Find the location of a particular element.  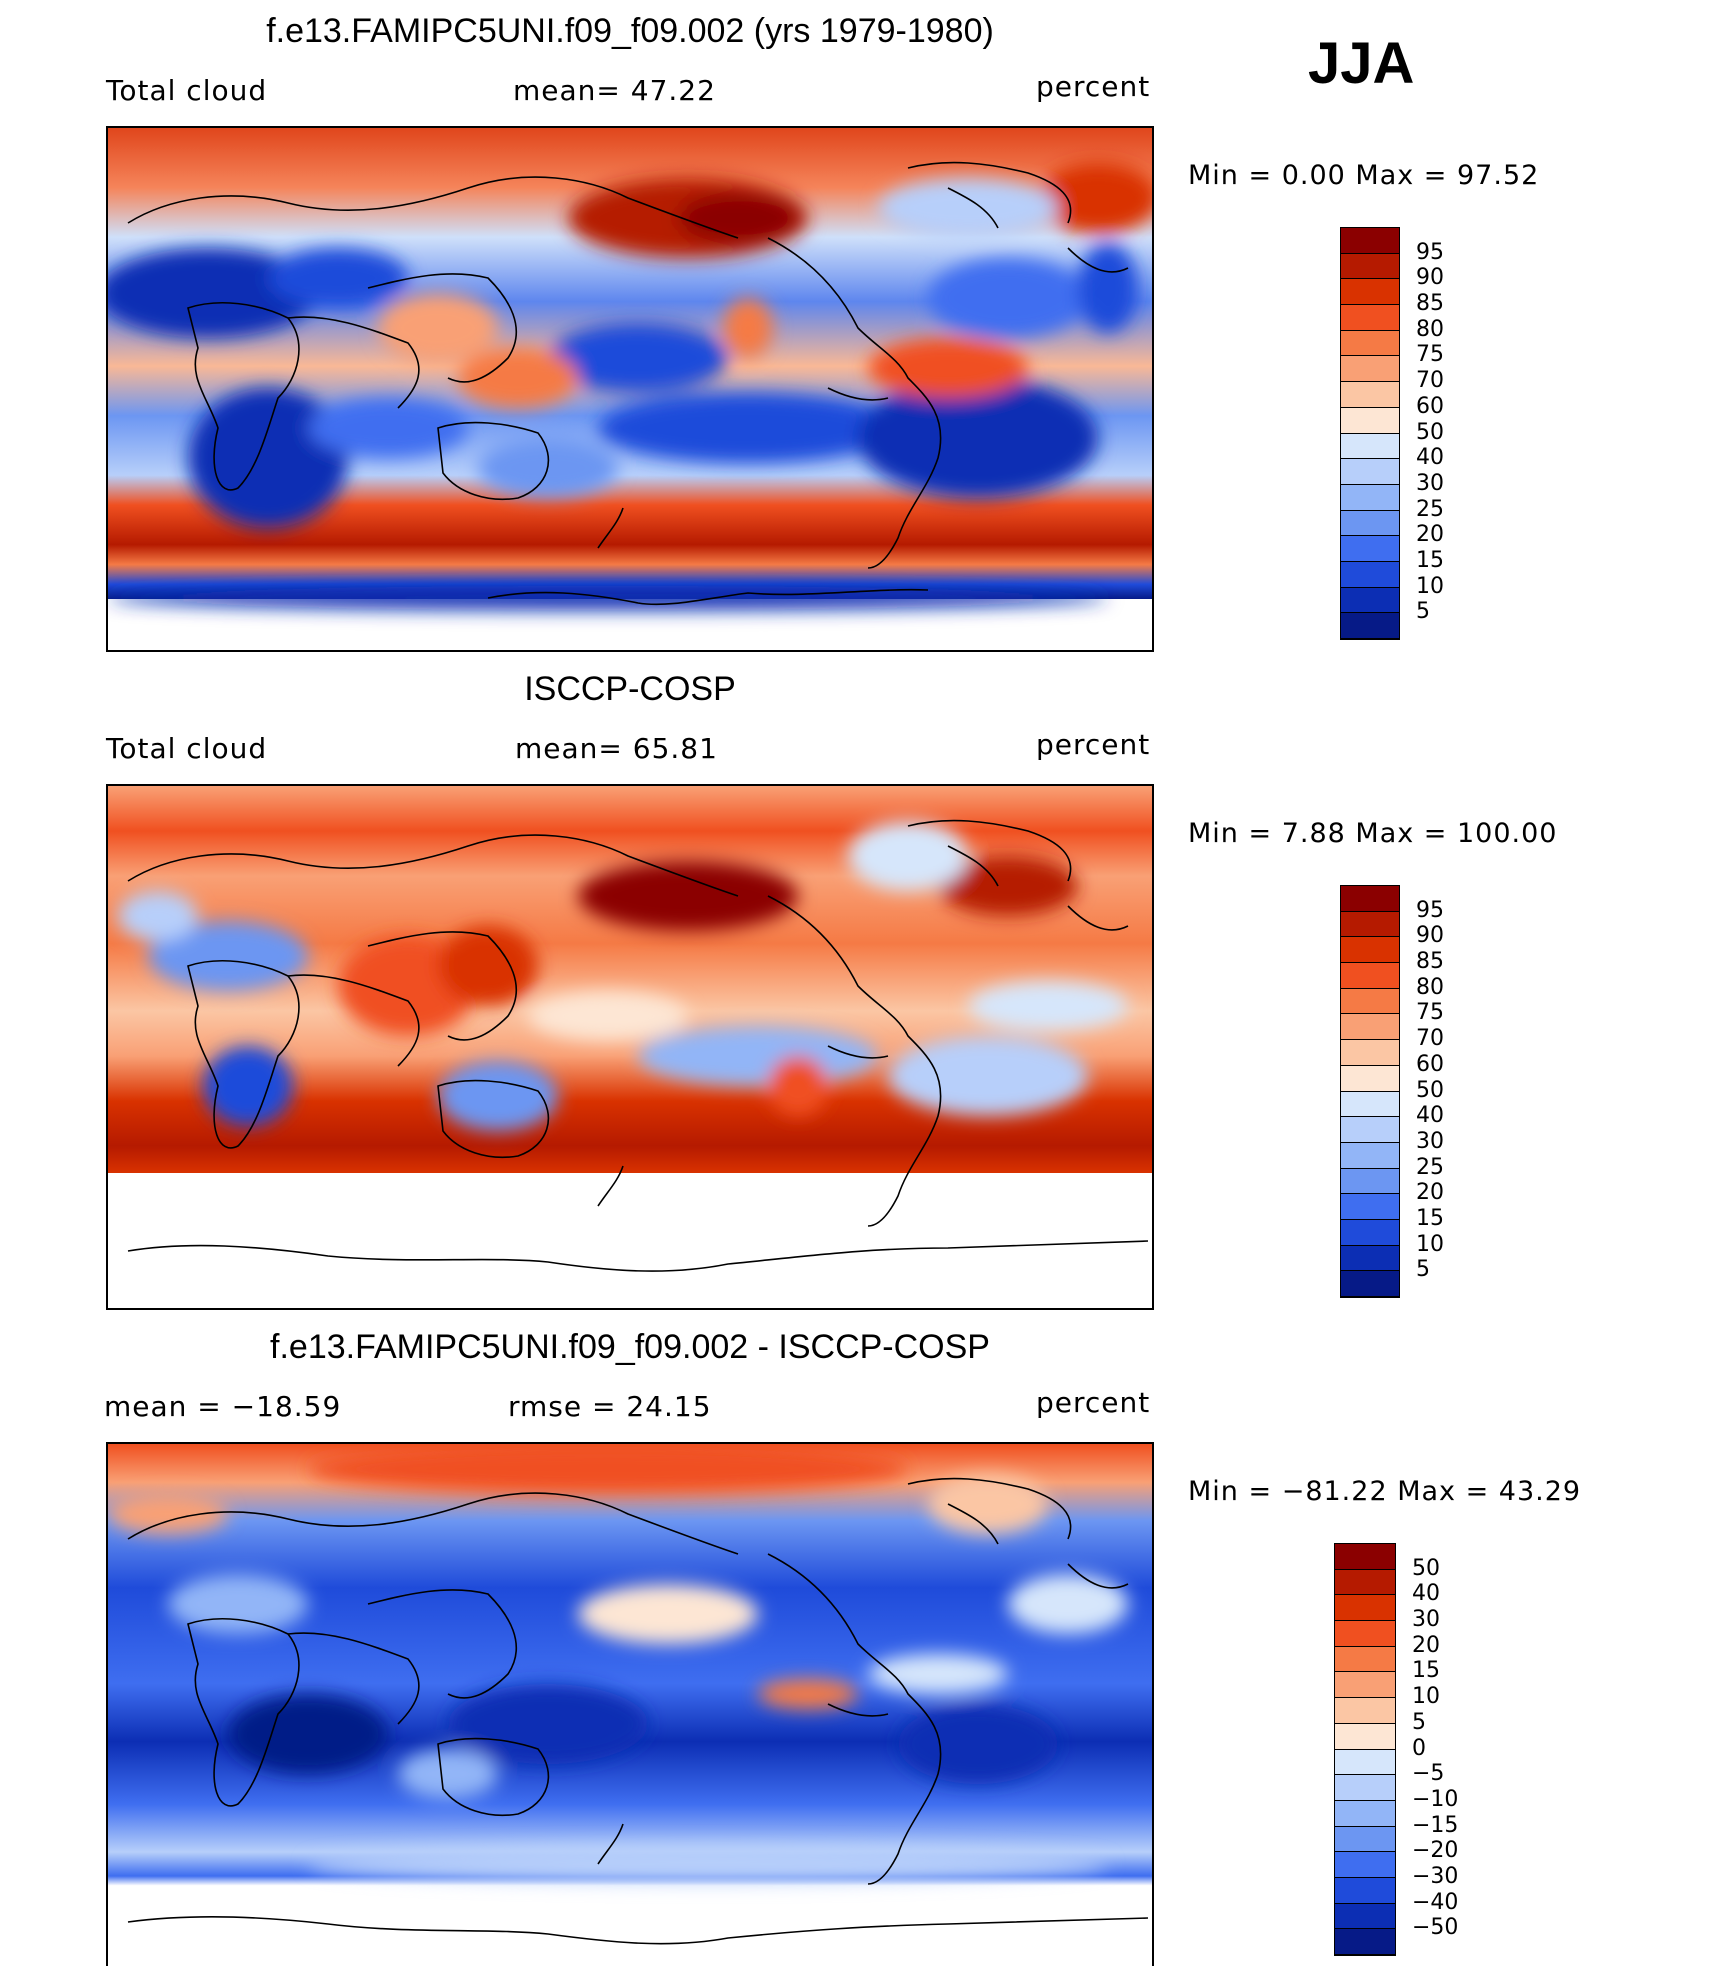

panel-1-colorbar is located at coordinates (1370, 433).